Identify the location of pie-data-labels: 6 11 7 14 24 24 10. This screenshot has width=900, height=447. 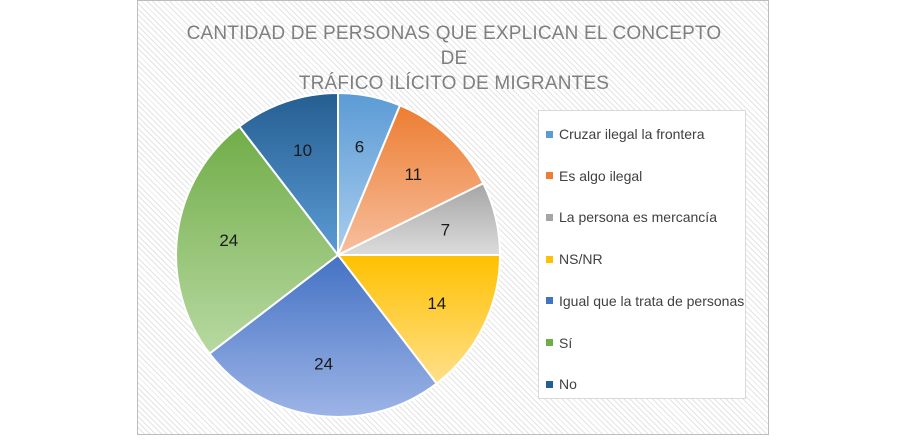
(334, 256).